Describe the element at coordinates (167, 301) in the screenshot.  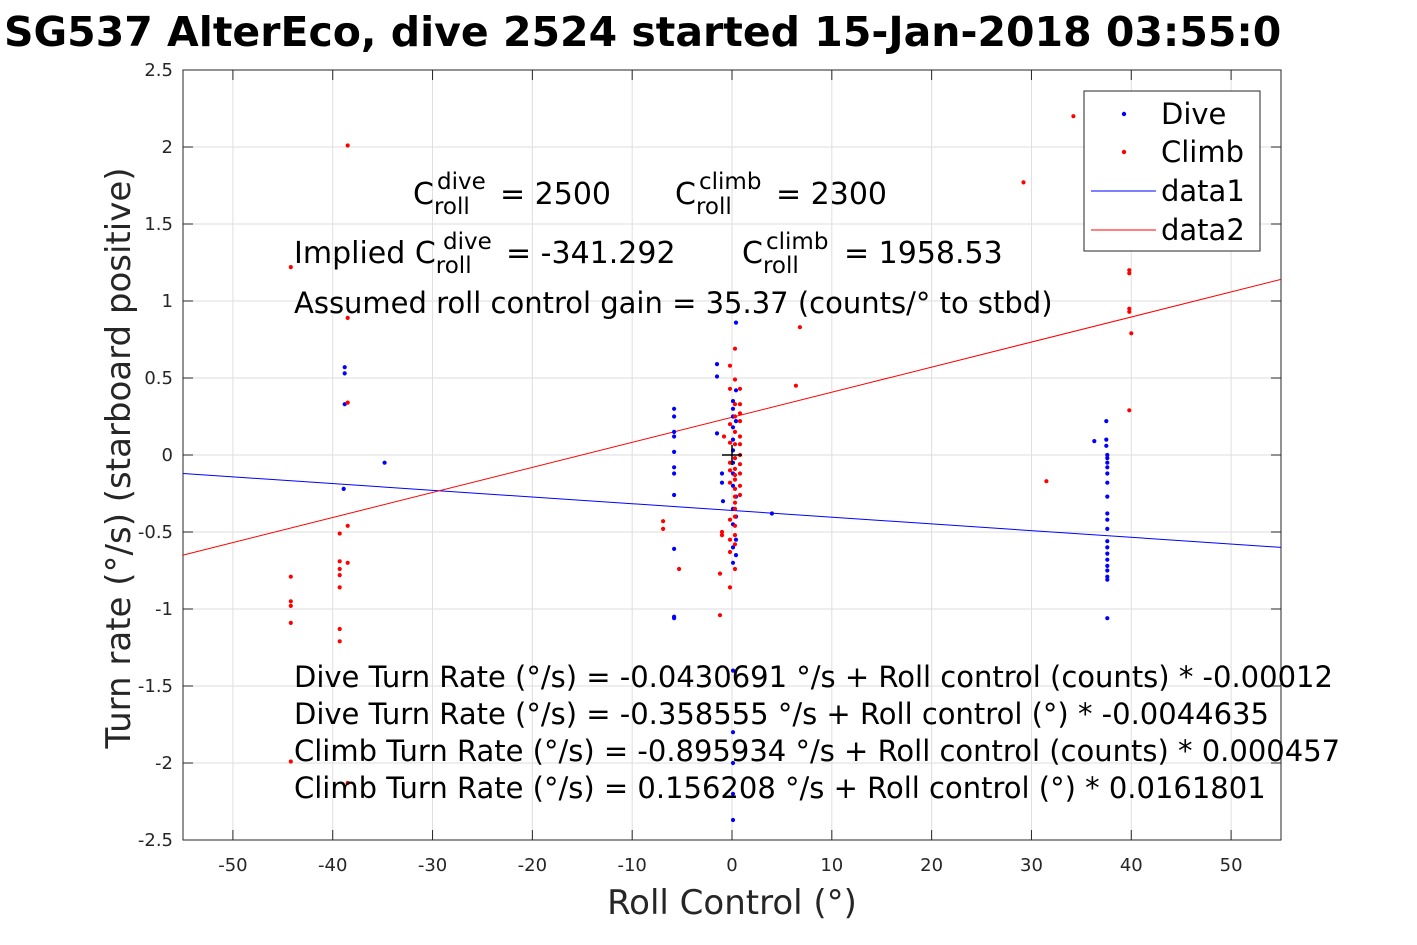
I see `y-tick-label: 1` at that location.